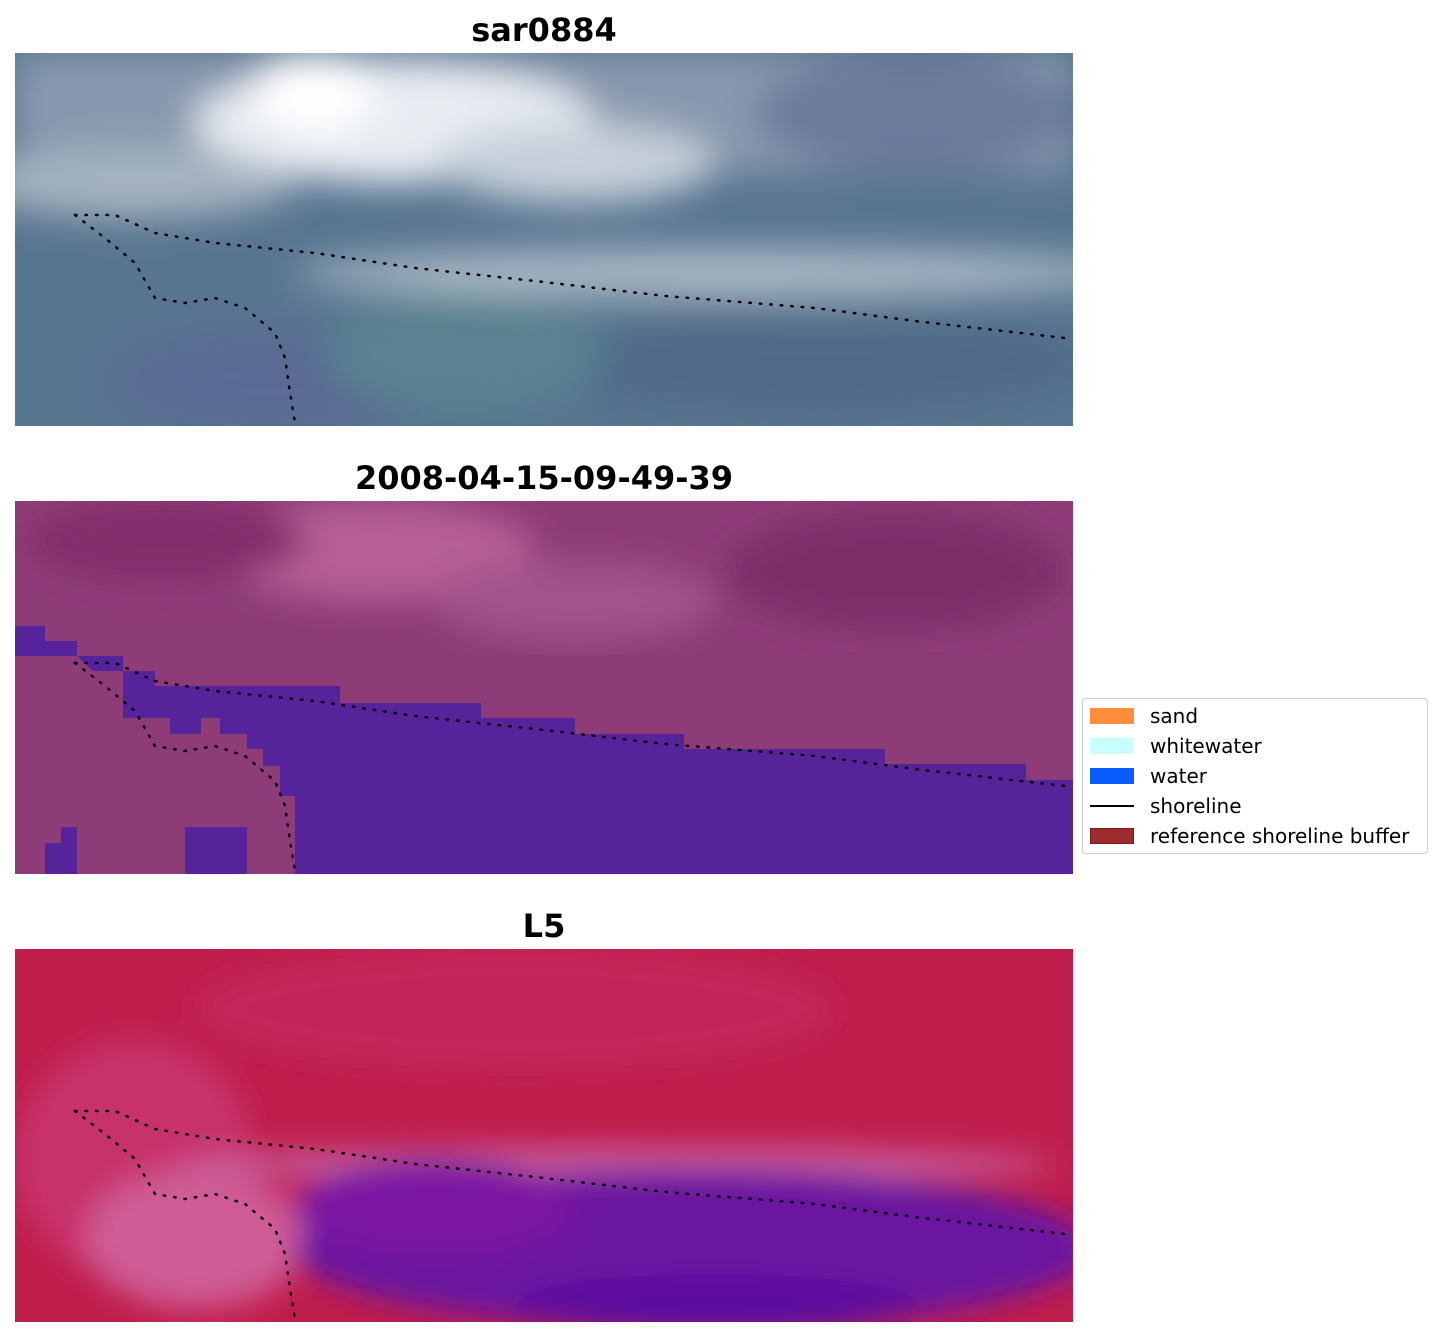  I want to click on legend-label: water, so click(1178, 776).